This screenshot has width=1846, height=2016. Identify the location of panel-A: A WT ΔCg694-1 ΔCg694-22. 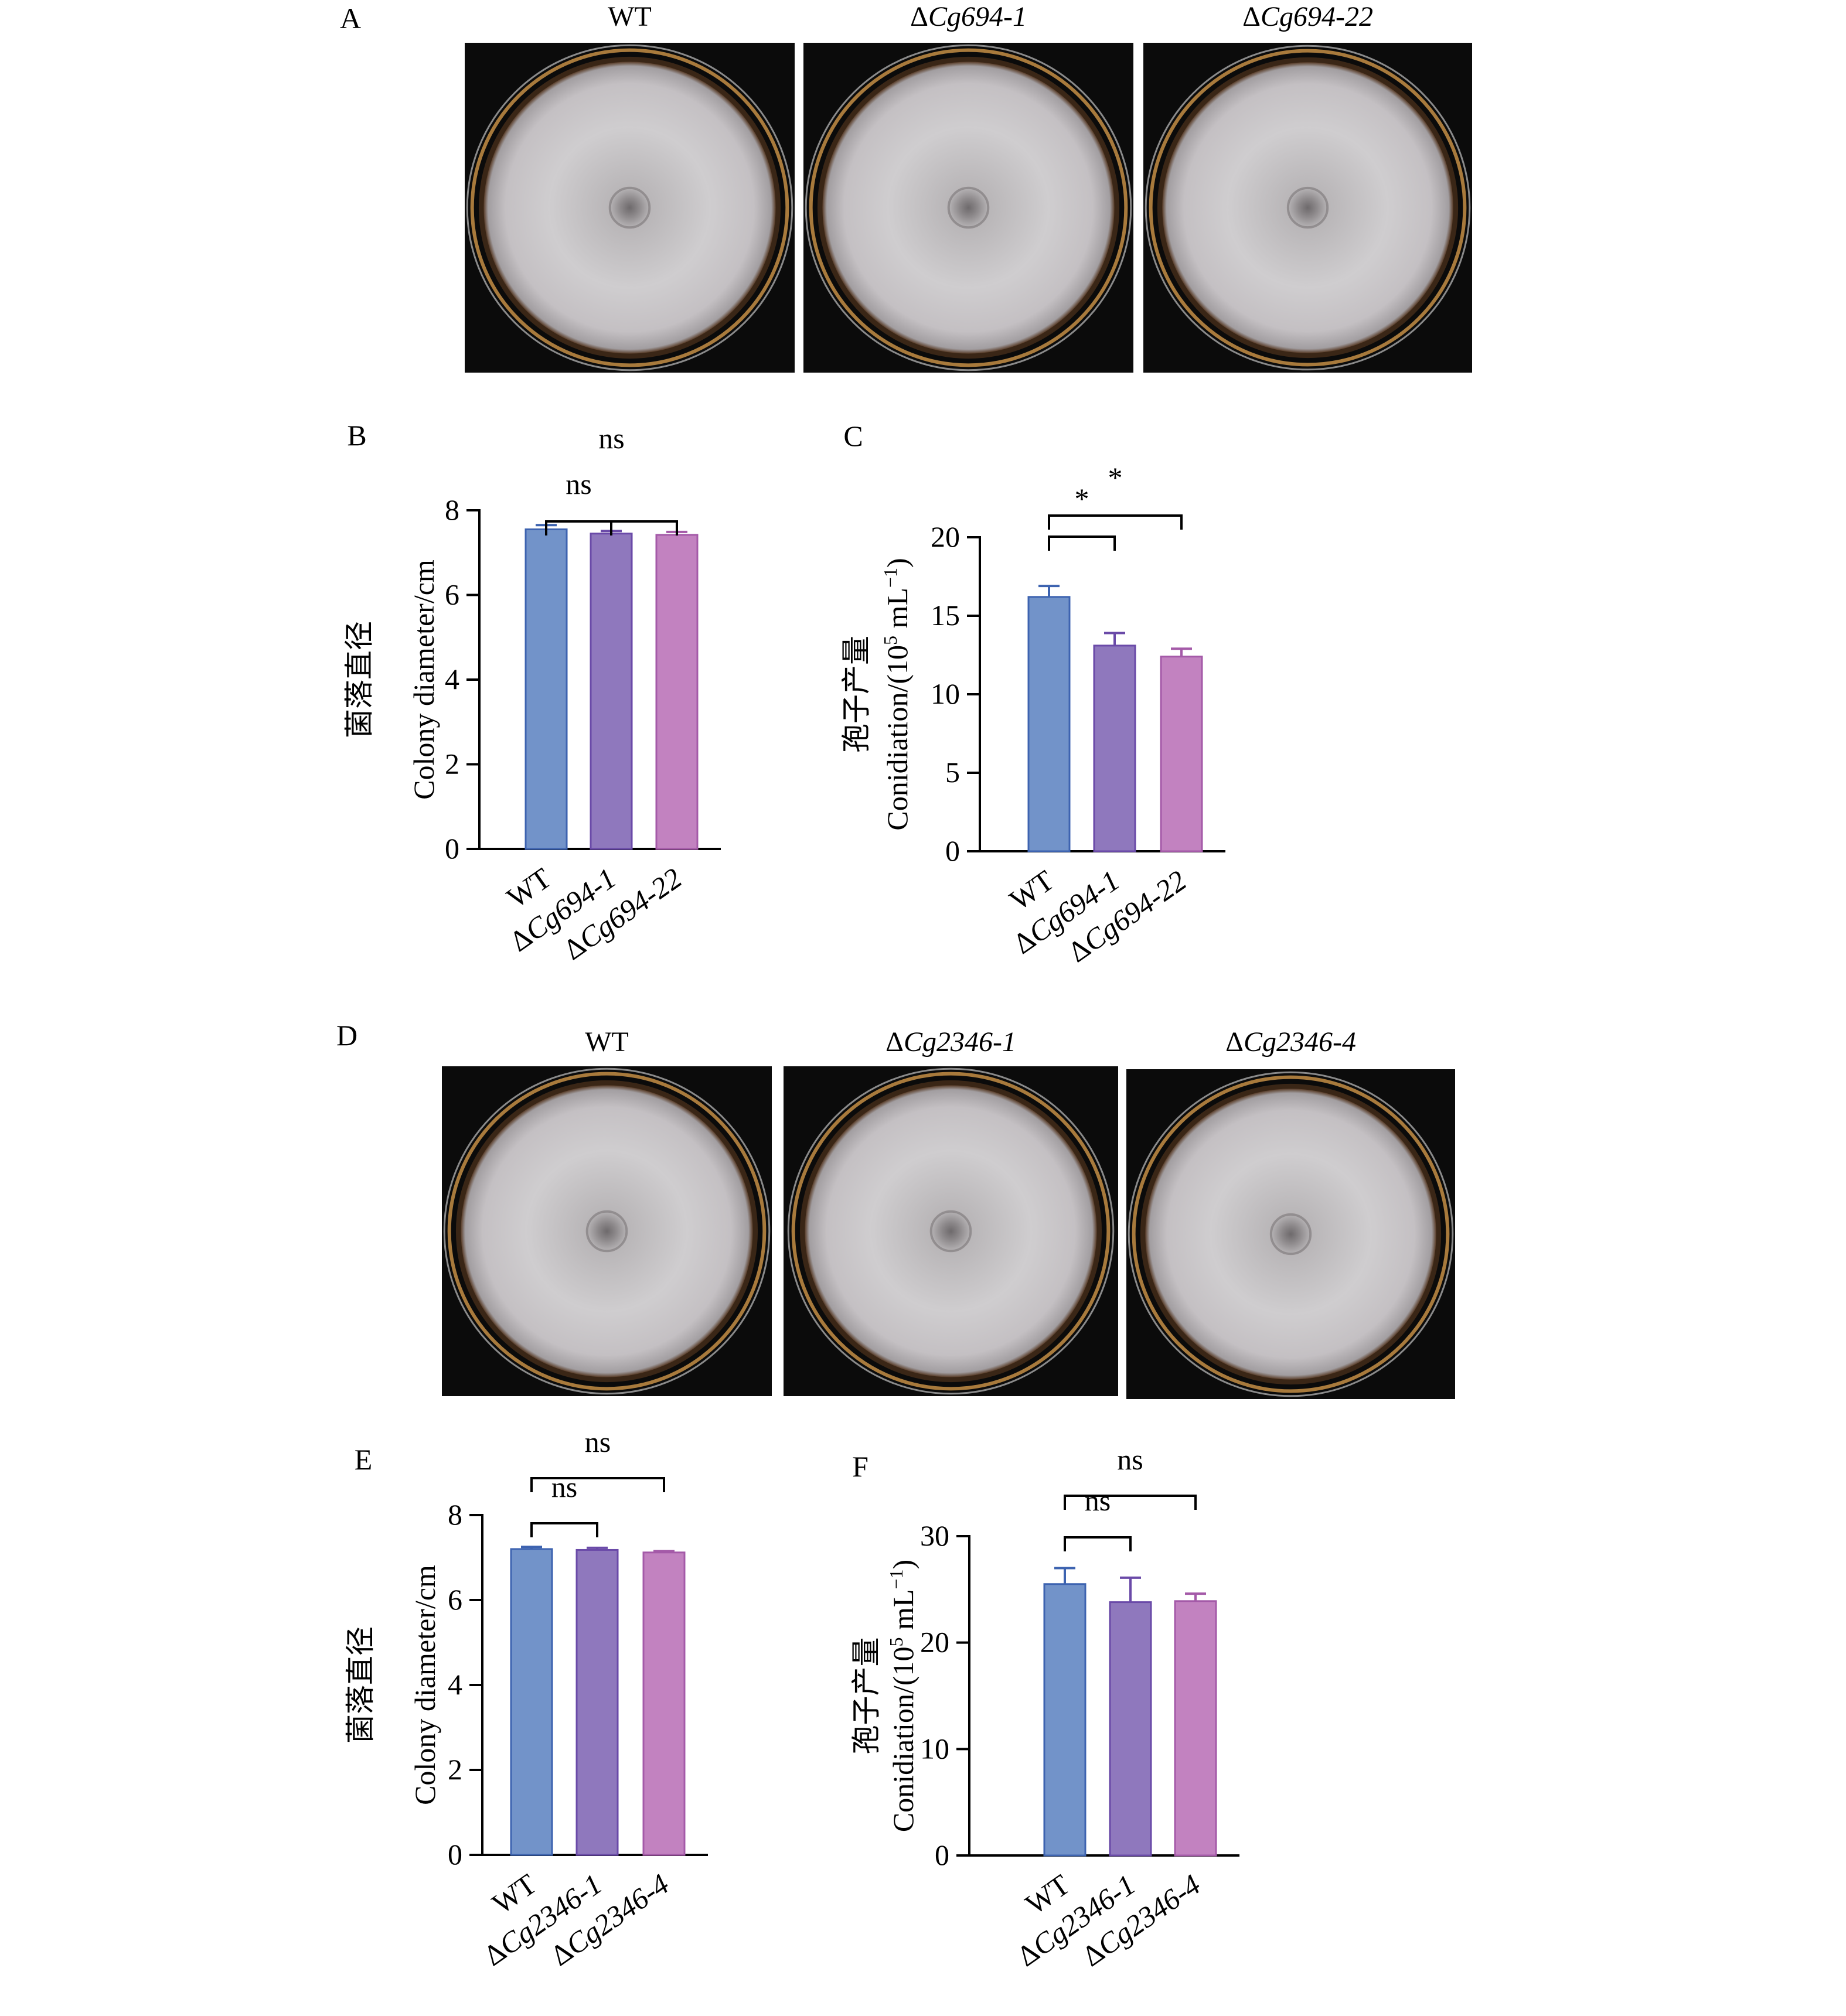
(906, 187).